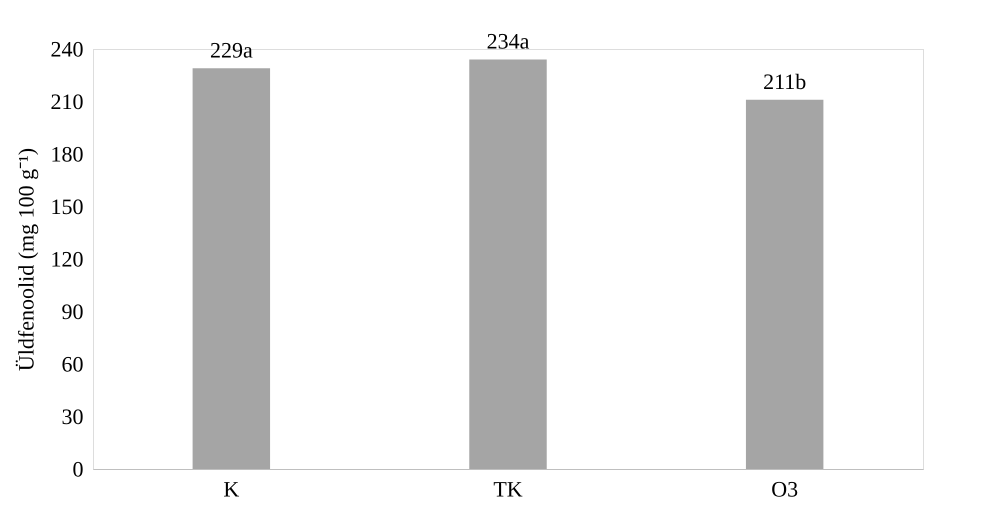  I want to click on x-tick-label: TK, so click(508, 489).